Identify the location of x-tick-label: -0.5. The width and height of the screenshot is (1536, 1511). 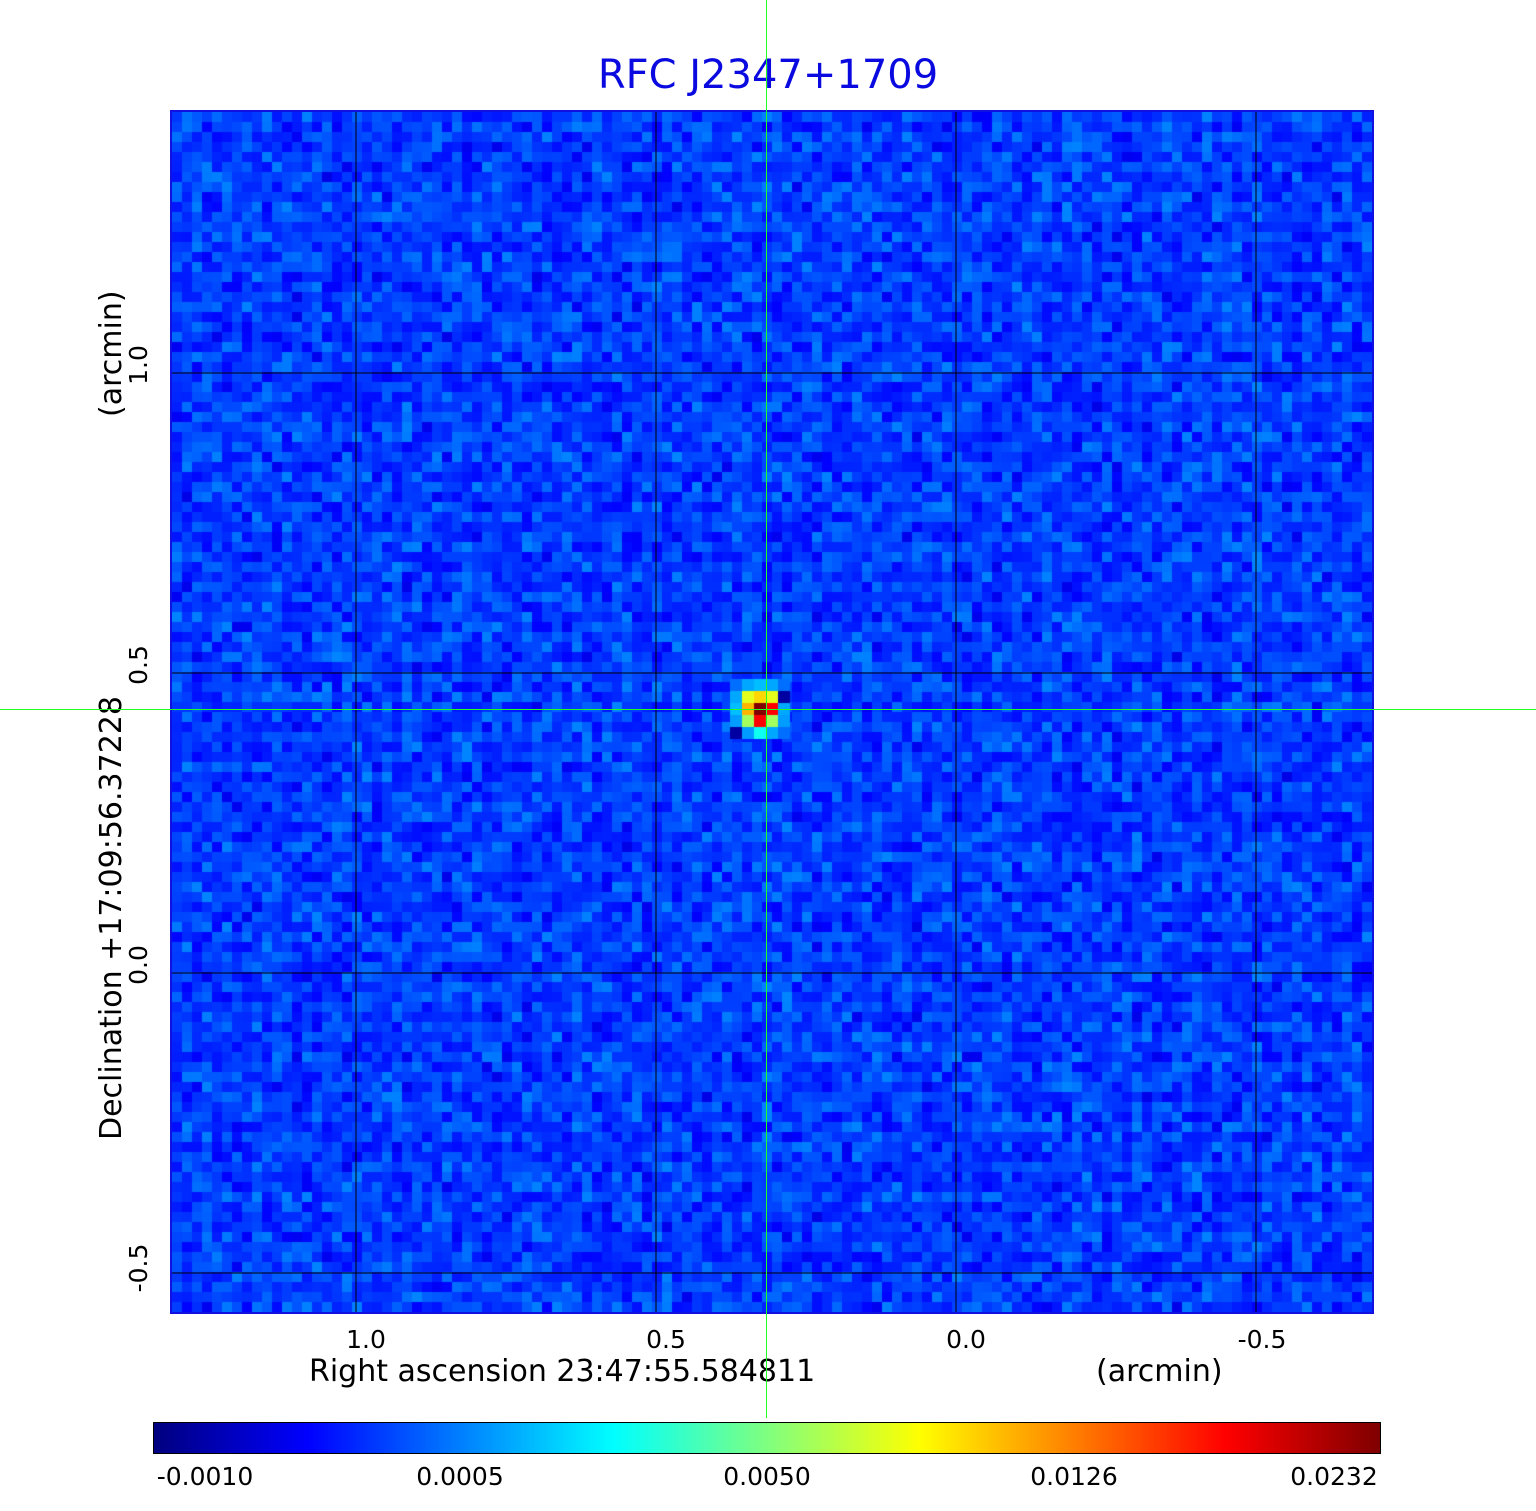
(1262, 1339).